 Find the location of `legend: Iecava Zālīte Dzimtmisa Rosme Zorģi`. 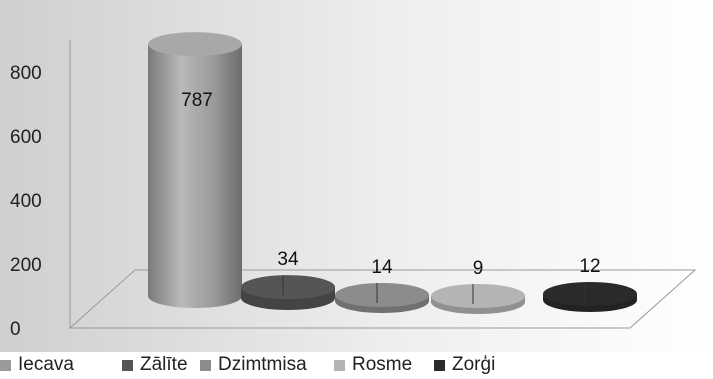

legend: Iecava Zālīte Dzimtmisa Rosme Zorģi is located at coordinates (356, 365).